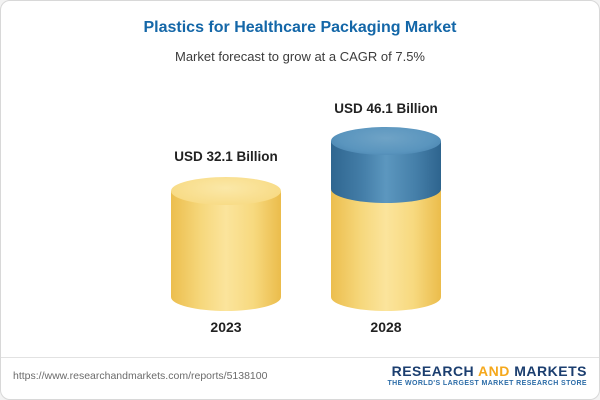 The width and height of the screenshot is (600, 400). I want to click on category-label-2028: 2028, so click(386, 327).